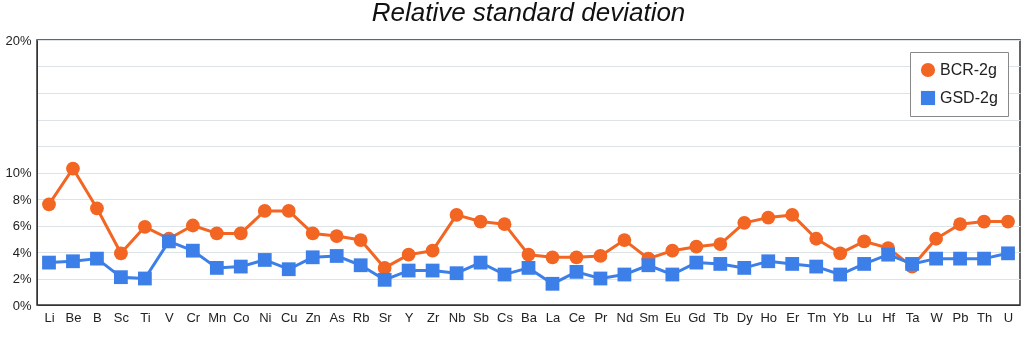  I want to click on x-tick-label: Sm, so click(649, 317).